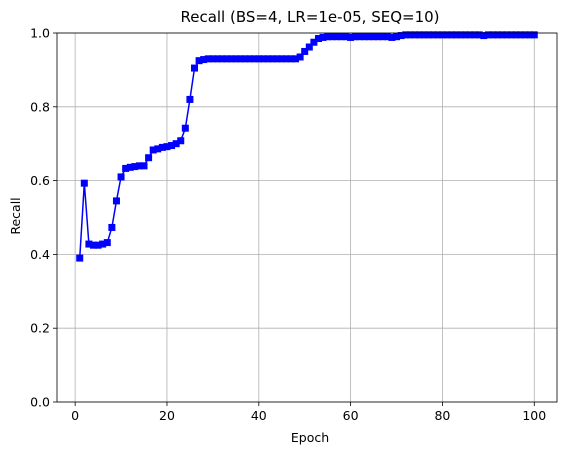 This screenshot has height=459, width=567. Describe the element at coordinates (351, 415) in the screenshot. I see `x-tick-label: 60` at that location.